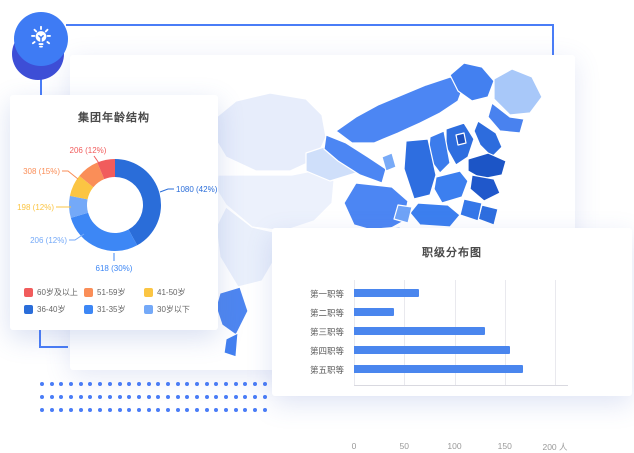  Describe the element at coordinates (485, 188) in the screenshot. I see `map-region-jiangsu` at that location.